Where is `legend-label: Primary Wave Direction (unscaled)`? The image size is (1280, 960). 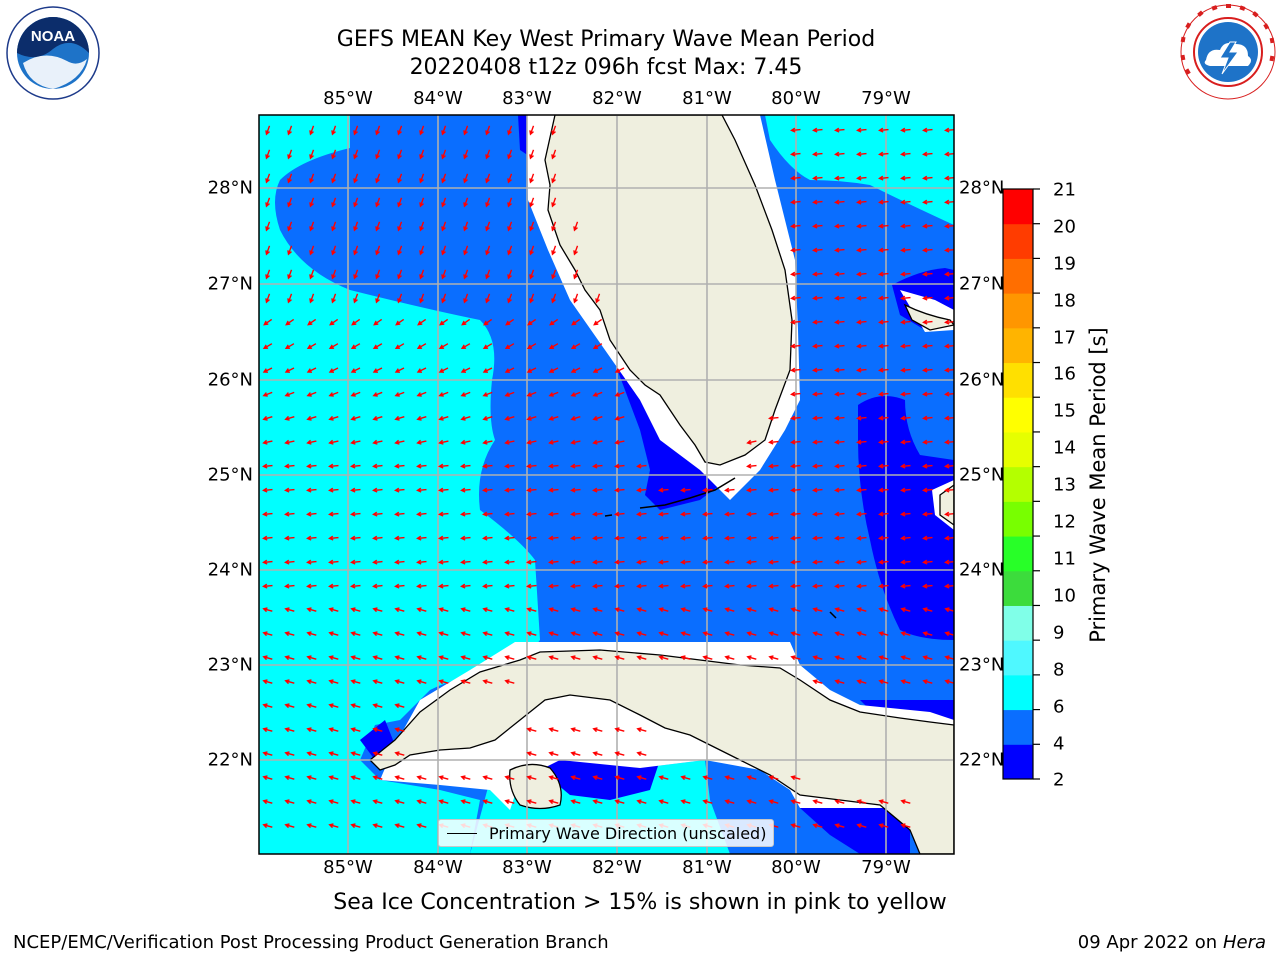 legend-label: Primary Wave Direction (unscaled) is located at coordinates (628, 833).